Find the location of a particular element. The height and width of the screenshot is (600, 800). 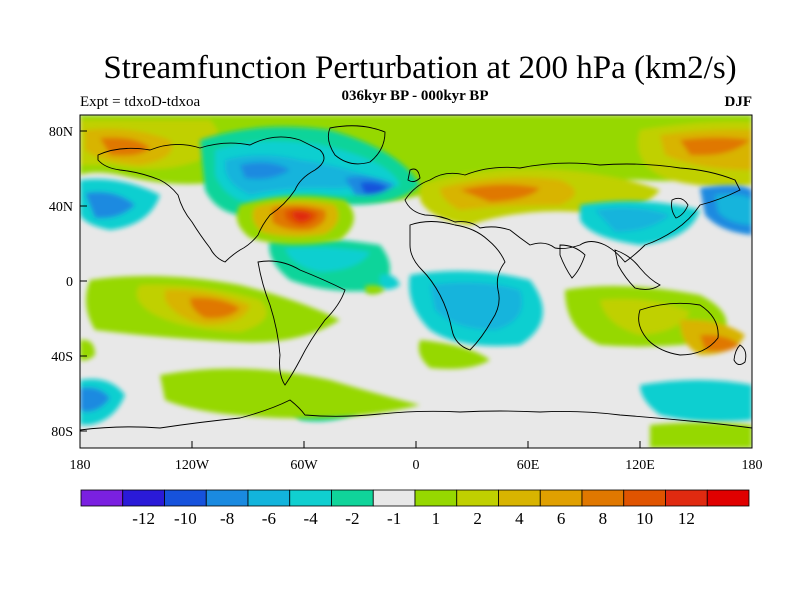

coastline-south-america is located at coordinates (301, 323).